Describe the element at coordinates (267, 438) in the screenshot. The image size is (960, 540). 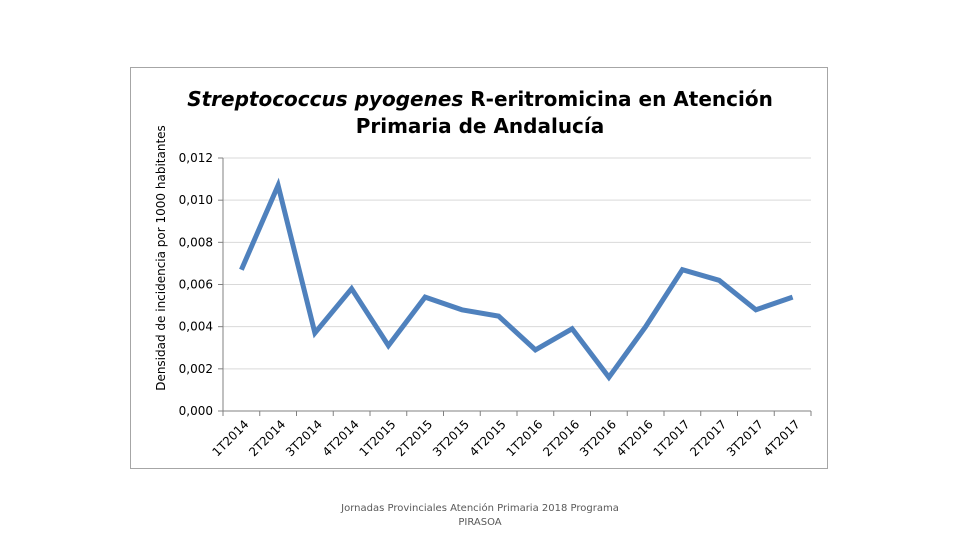
I see `x-tick-label: 2T2014` at that location.